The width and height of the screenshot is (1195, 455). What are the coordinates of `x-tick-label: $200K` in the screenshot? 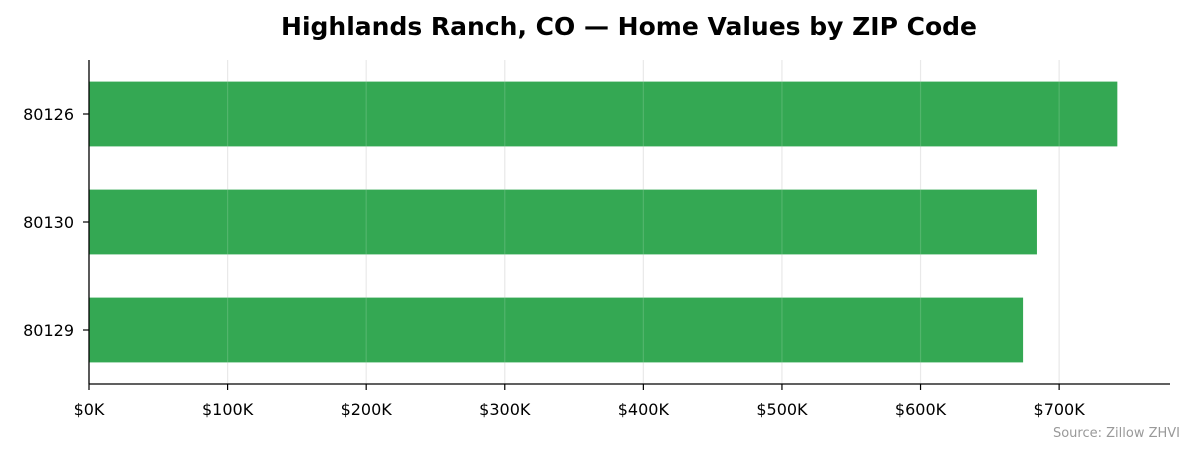 It's located at (367, 409).